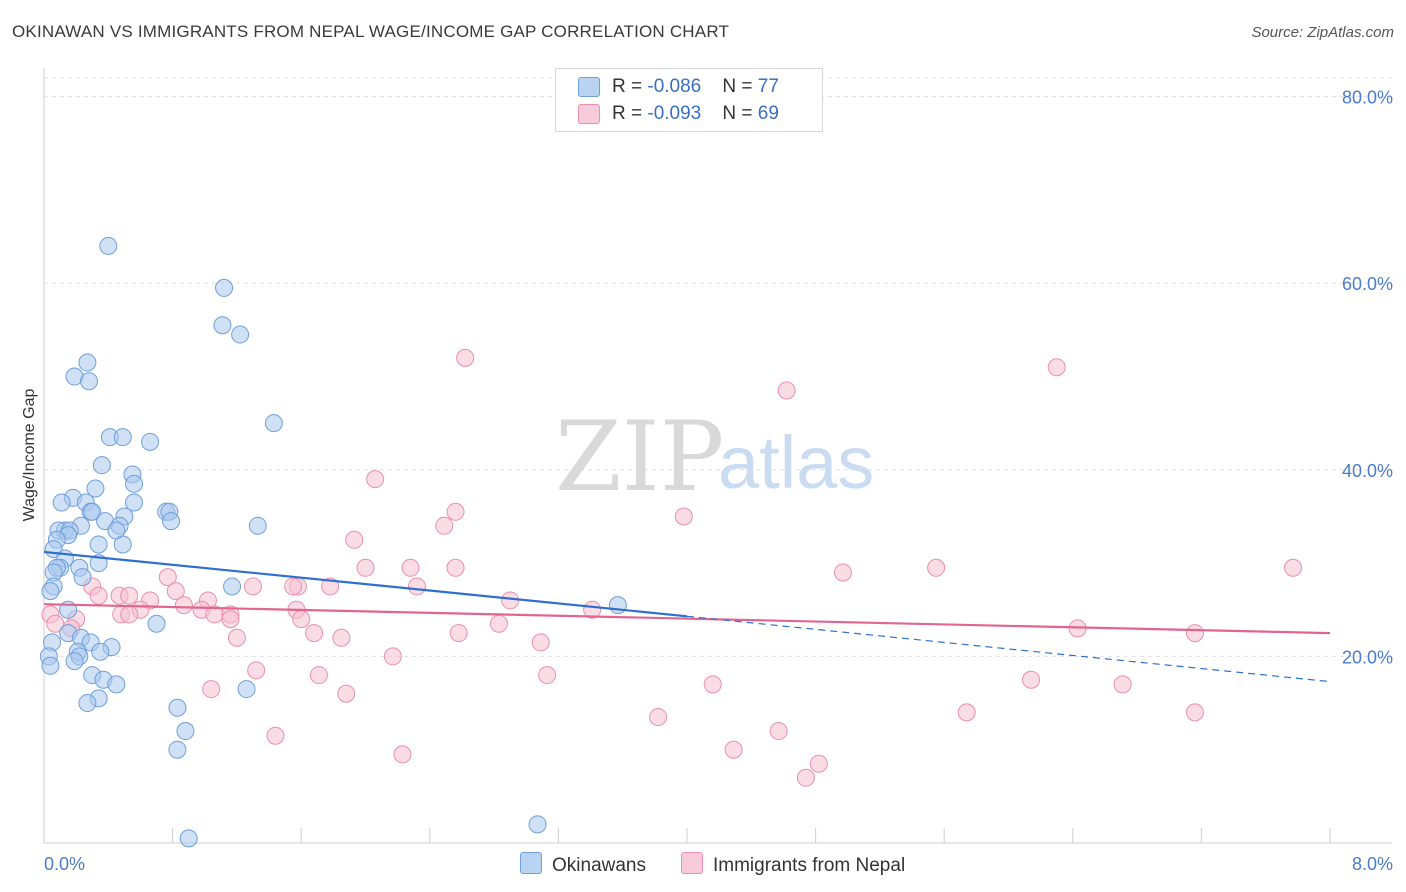 The width and height of the screenshot is (1406, 892). Describe the element at coordinates (1372, 864) in the screenshot. I see `x-tick-label: 8.0%` at that location.